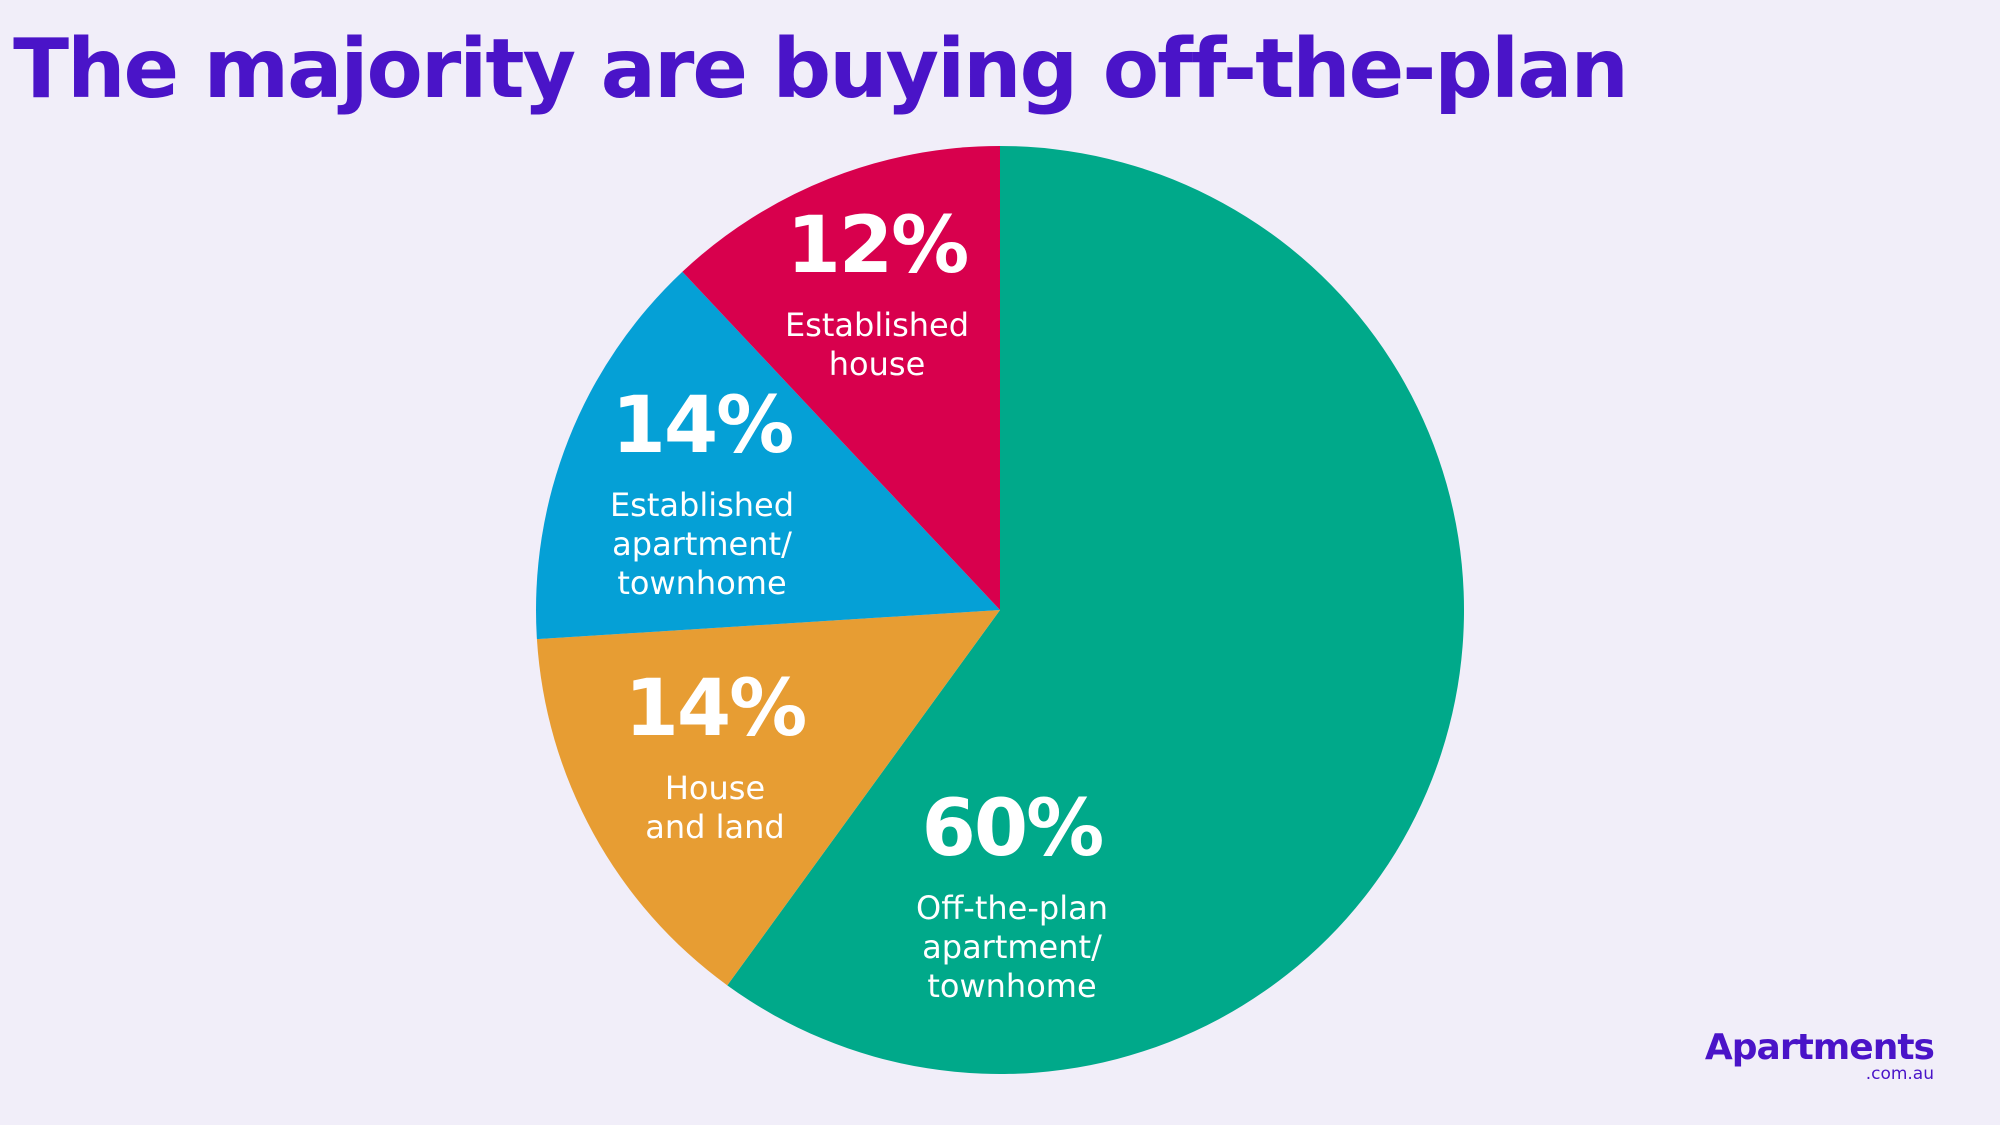  Describe the element at coordinates (877, 246) in the screenshot. I see `slice-percent-label-3: 12%` at that location.